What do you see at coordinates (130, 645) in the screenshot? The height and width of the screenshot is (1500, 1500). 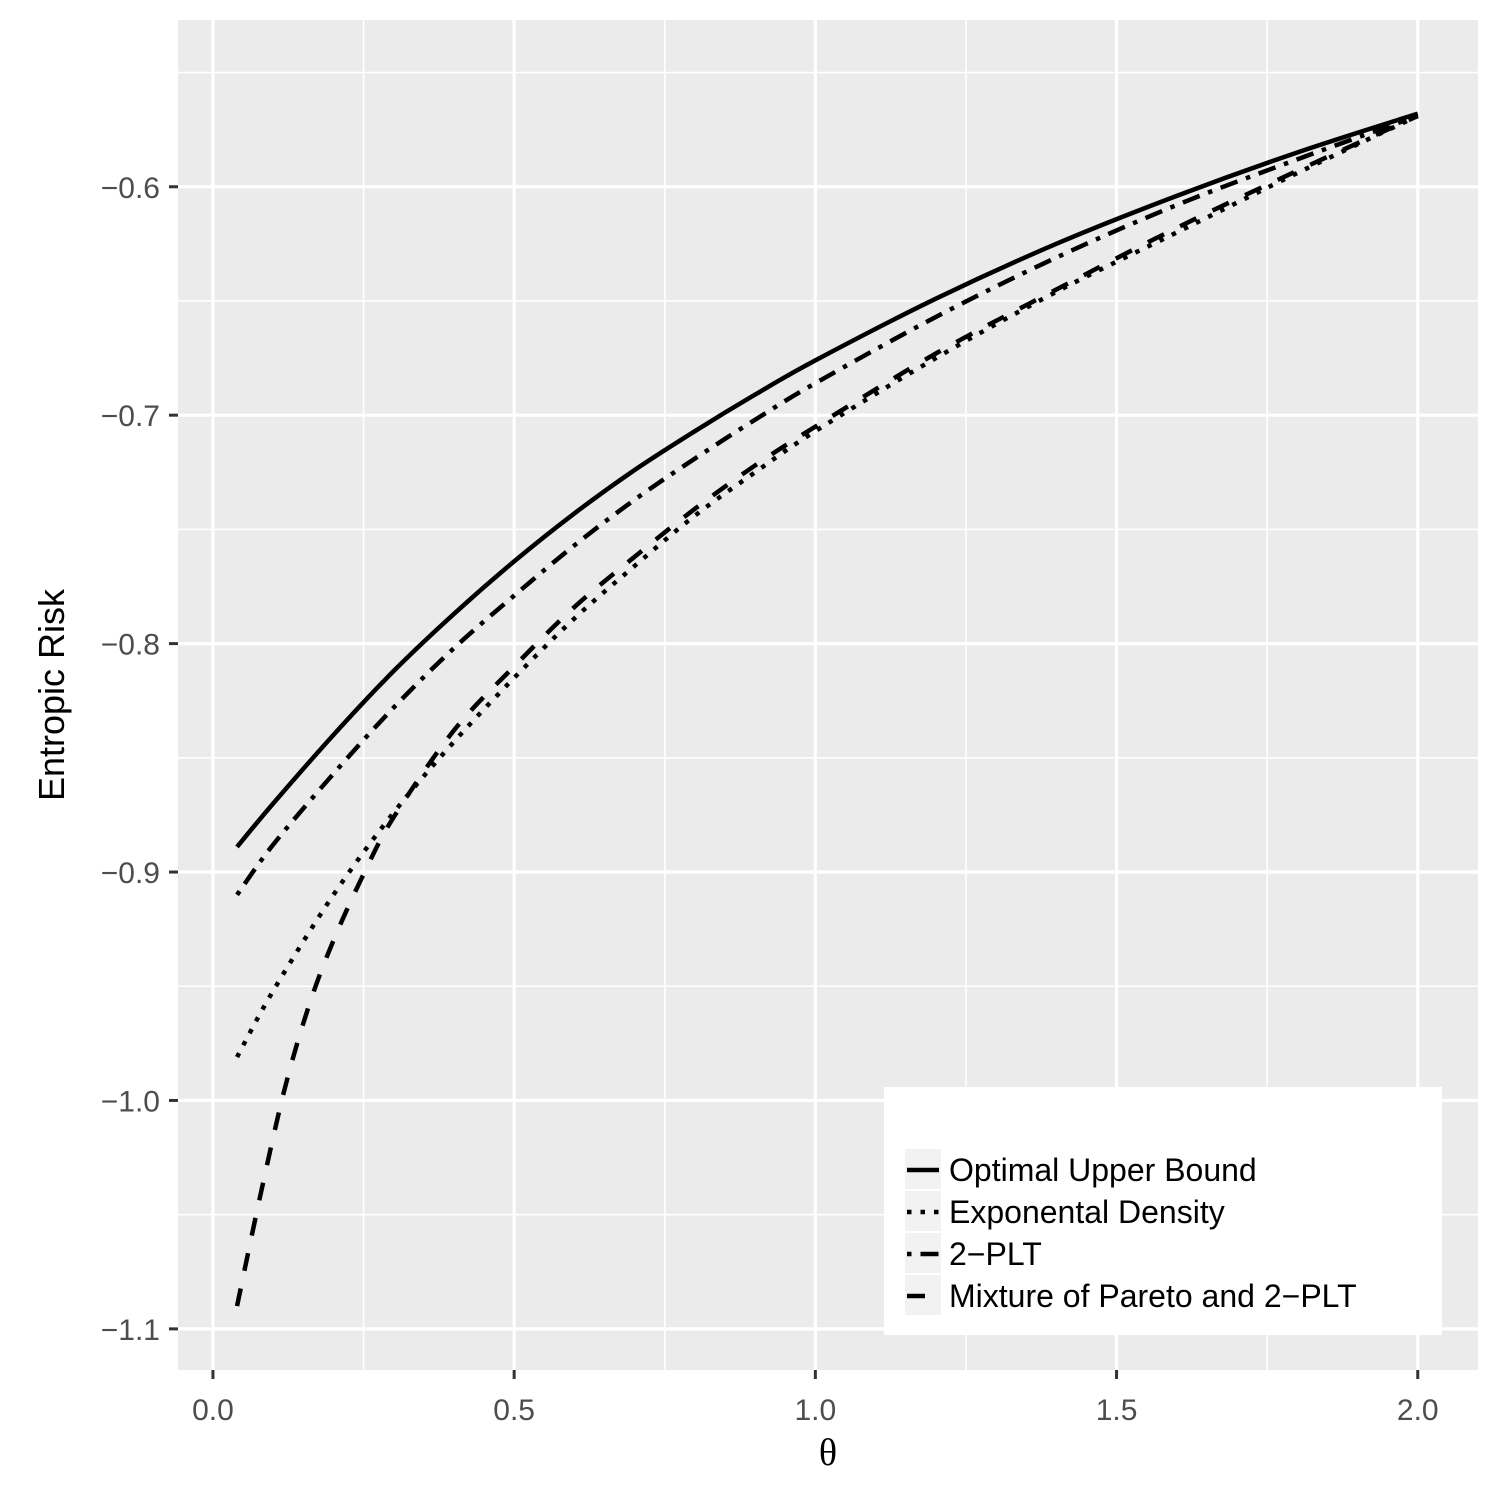 I see `y-tick-label: −0.8` at bounding box center [130, 645].